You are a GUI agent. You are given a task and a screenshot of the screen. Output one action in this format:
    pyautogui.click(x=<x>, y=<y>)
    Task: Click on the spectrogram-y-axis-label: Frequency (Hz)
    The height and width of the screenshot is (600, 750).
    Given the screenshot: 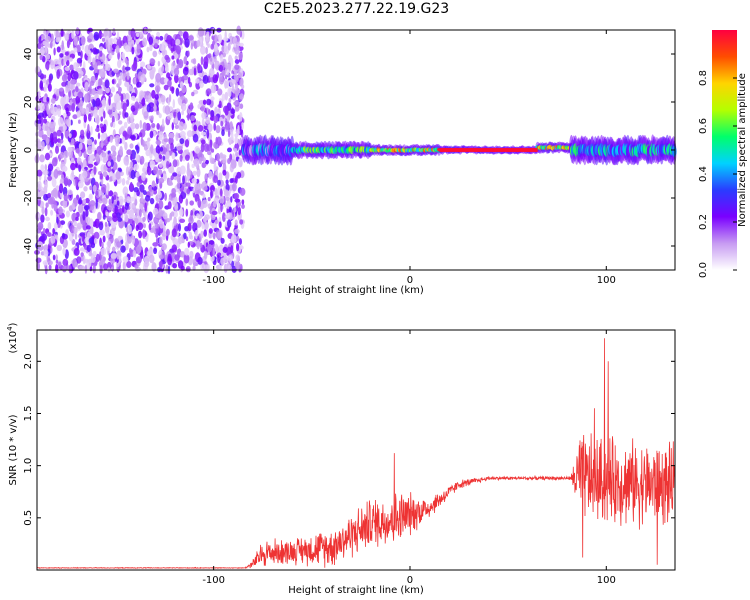 What is the action you would take?
    pyautogui.click(x=13, y=150)
    